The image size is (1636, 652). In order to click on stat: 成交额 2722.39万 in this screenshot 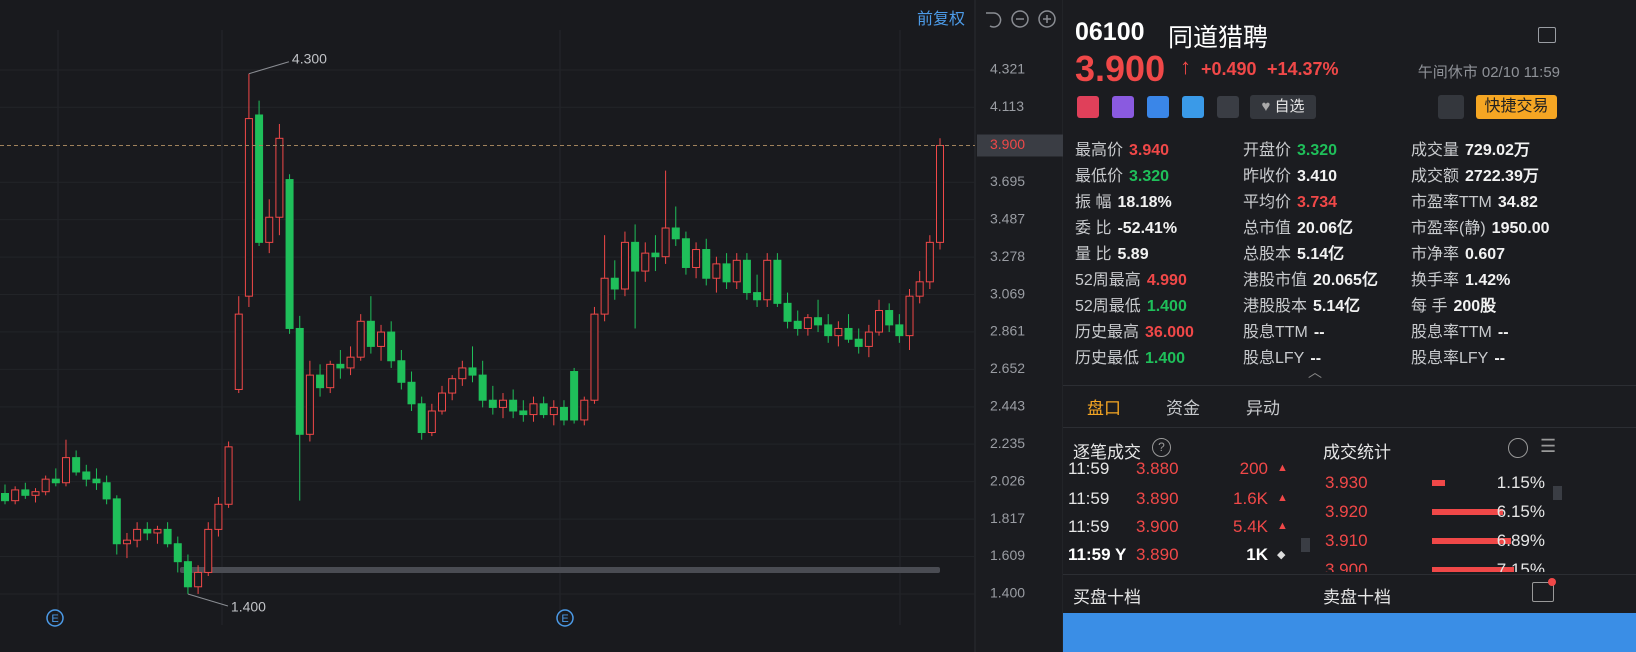, I will do `click(1475, 174)`.